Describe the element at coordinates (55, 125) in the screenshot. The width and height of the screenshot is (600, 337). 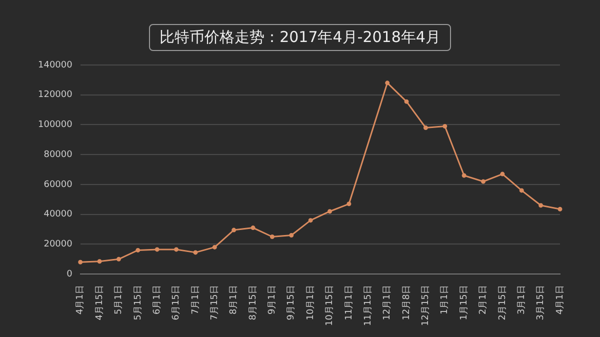
I see `y-tick-label: 100000` at that location.